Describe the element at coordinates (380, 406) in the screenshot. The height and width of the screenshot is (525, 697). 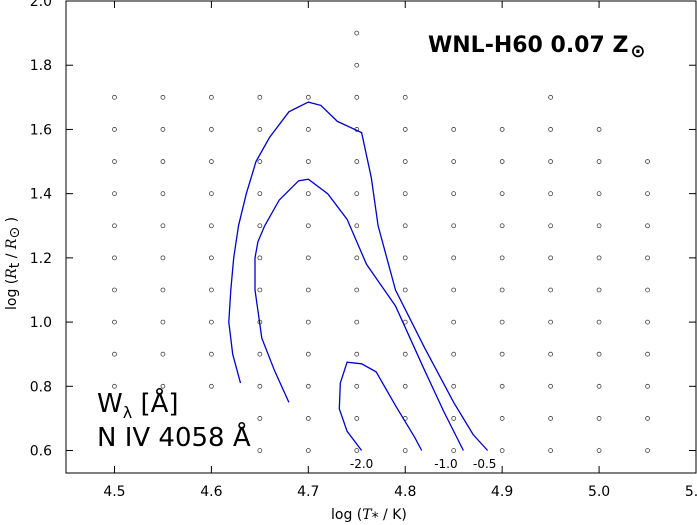
I see `contour-line` at that location.